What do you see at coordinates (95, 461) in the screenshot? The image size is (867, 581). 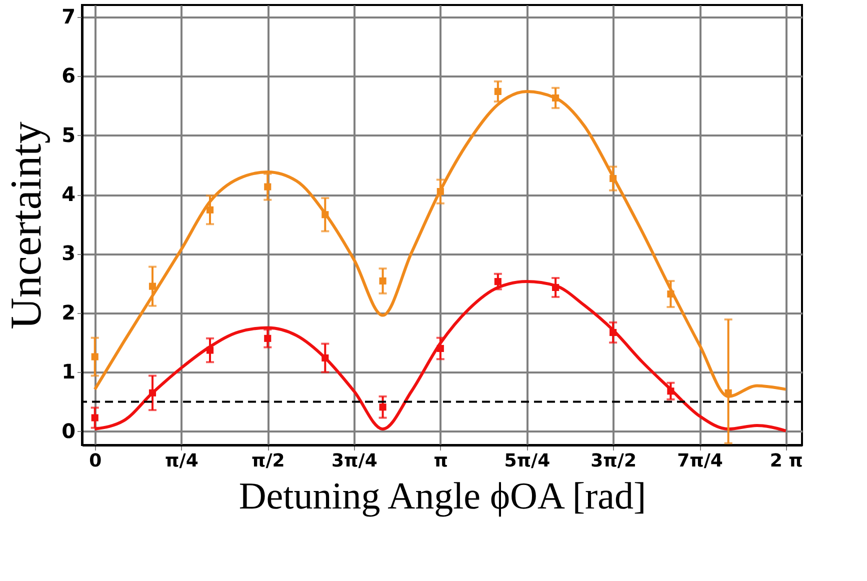 I see `x-tick-label: 0` at bounding box center [95, 461].